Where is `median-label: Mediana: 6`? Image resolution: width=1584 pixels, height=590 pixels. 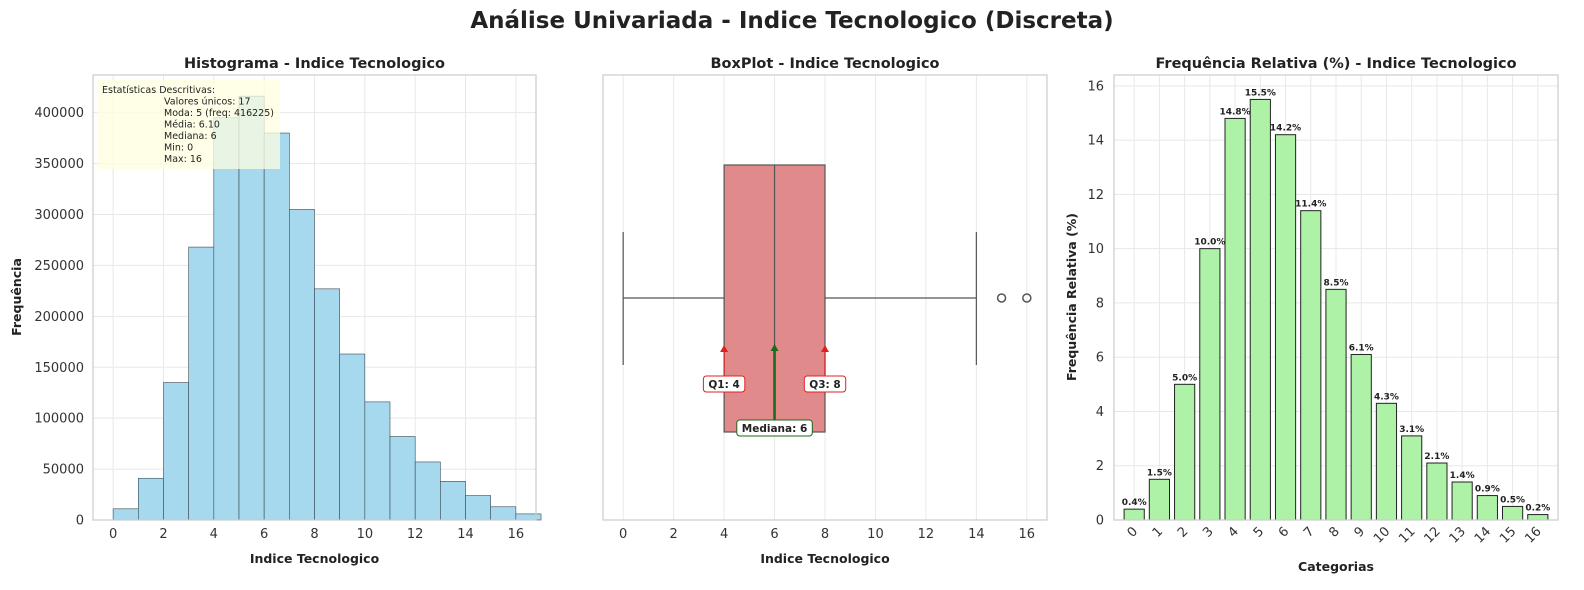
median-label: Mediana: 6 is located at coordinates (775, 429).